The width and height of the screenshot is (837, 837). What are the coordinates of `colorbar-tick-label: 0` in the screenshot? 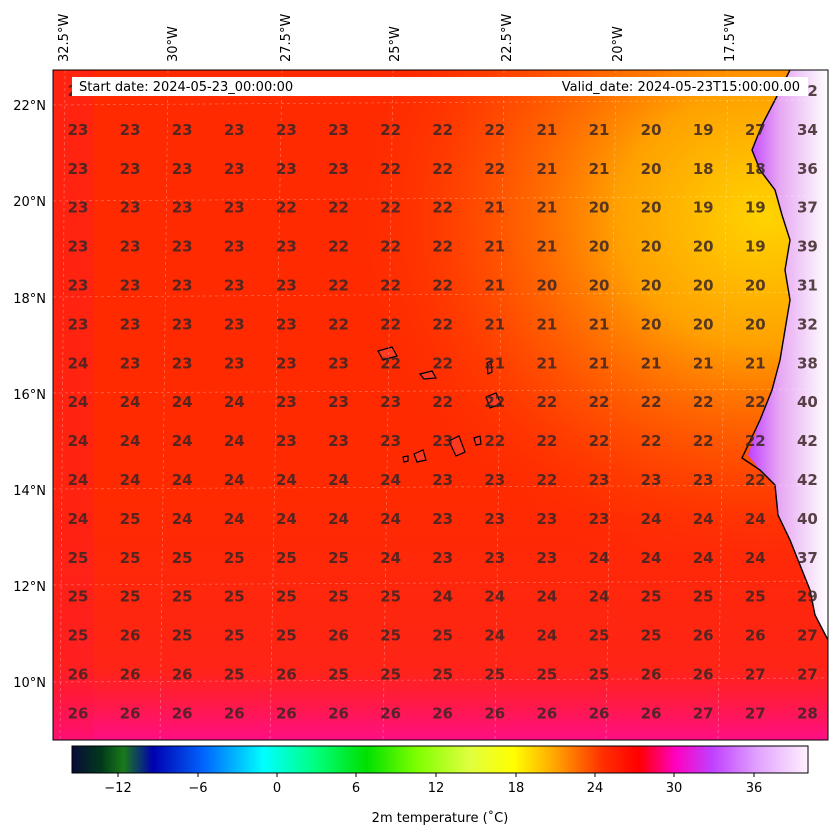 It's located at (277, 788).